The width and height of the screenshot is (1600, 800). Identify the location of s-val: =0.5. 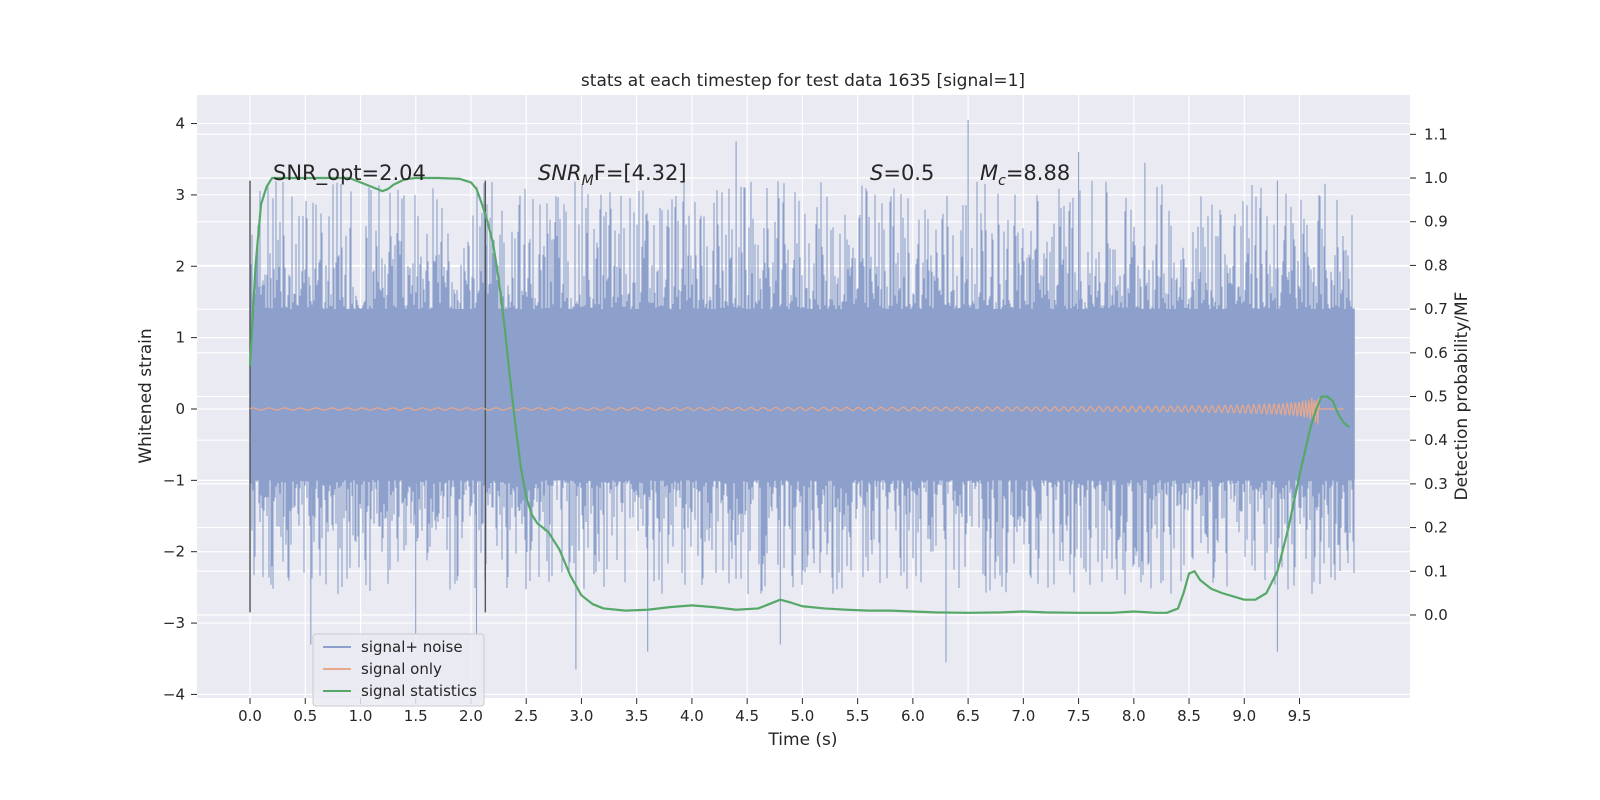
(908, 173).